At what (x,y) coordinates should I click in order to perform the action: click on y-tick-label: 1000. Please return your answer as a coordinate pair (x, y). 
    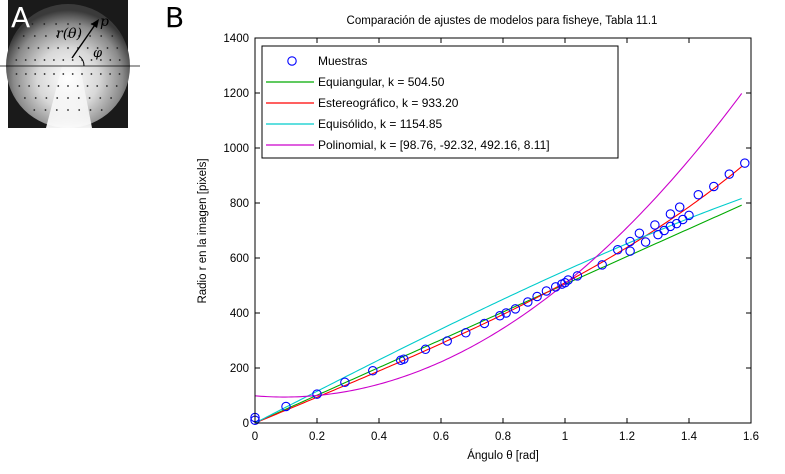
    Looking at the image, I should click on (236, 149).